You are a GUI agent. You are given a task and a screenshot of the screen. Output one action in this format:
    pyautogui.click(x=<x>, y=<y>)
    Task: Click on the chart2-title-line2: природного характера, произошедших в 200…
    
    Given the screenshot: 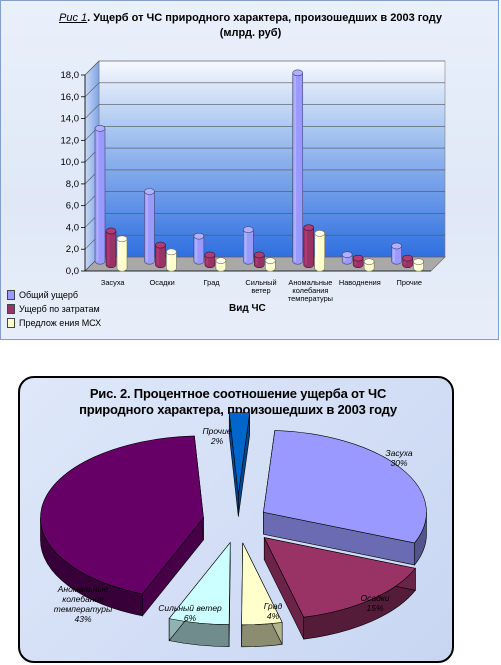 What is the action you would take?
    pyautogui.click(x=238, y=409)
    